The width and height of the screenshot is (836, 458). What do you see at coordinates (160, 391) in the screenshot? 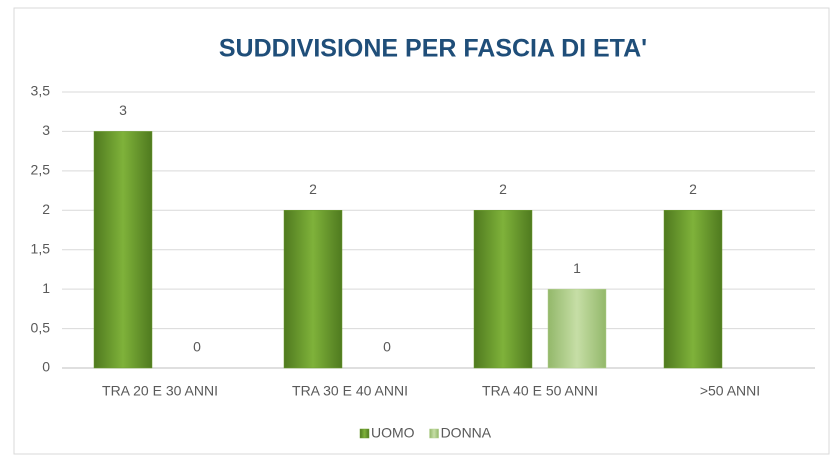
I see `x-tick-label: TRA 20 E 30 ANNI` at bounding box center [160, 391].